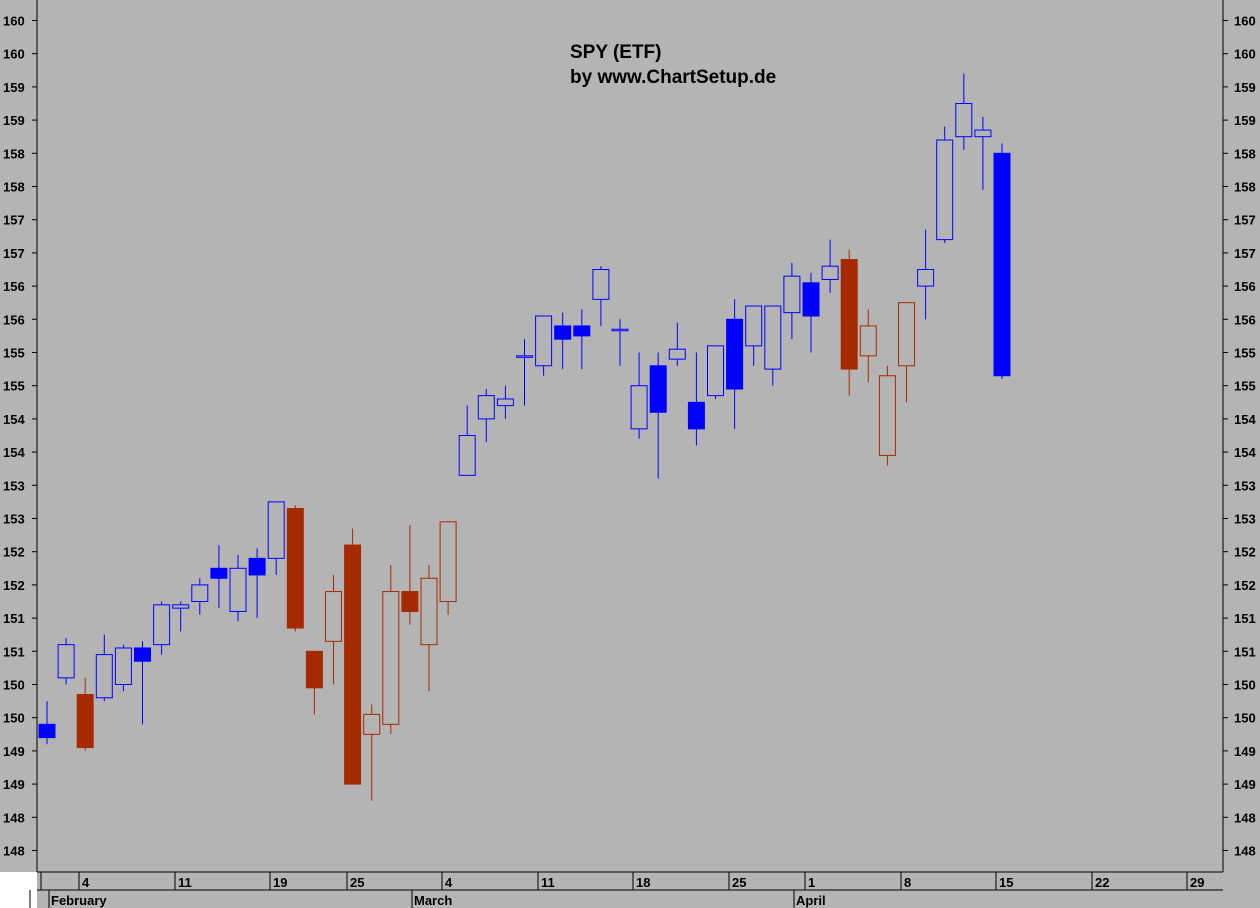  What do you see at coordinates (1006, 882) in the screenshot?
I see `x-tick-label: 15` at bounding box center [1006, 882].